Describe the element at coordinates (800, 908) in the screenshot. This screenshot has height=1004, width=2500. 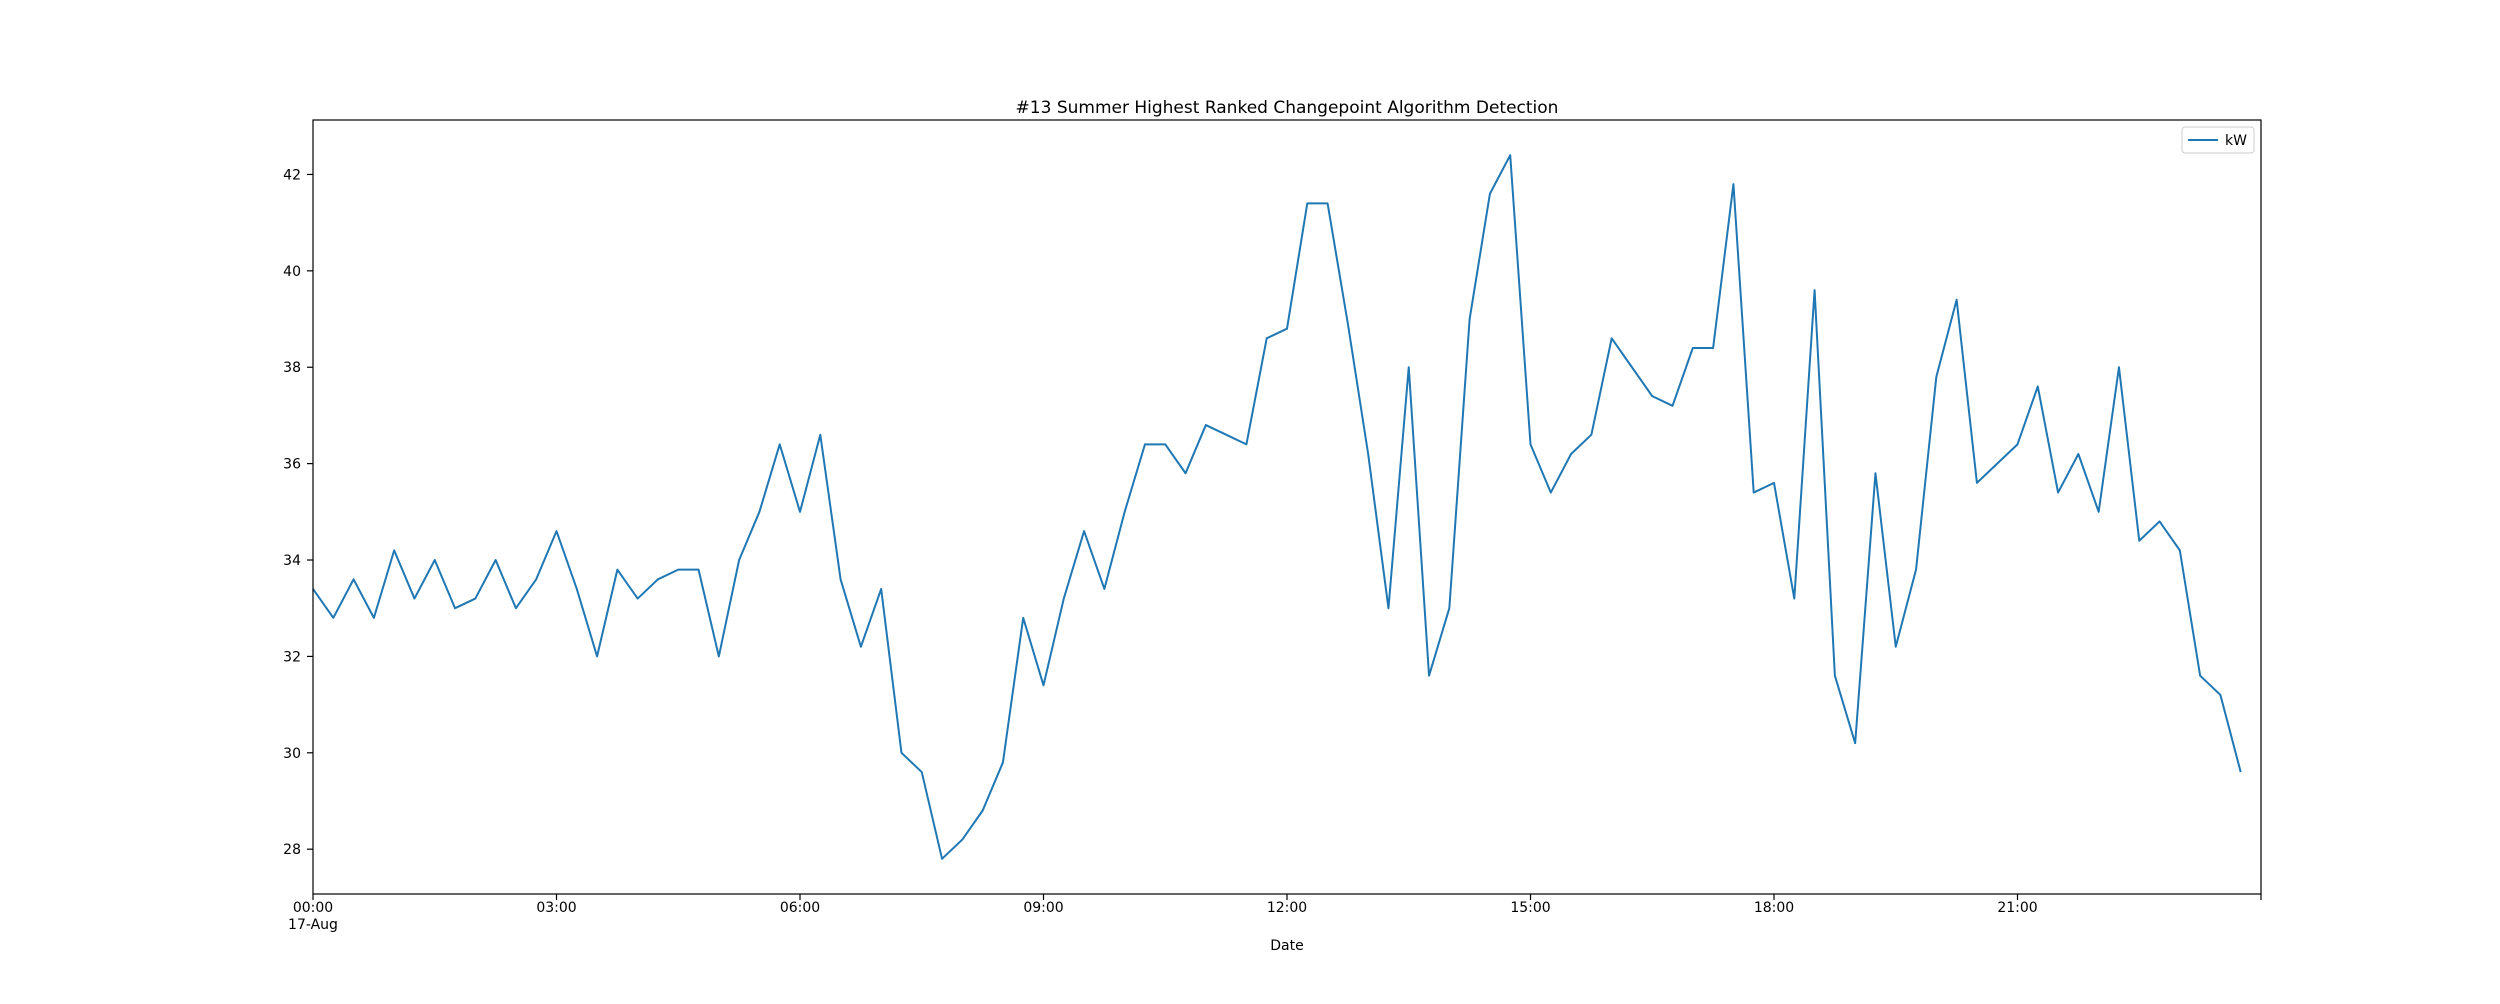
I see `x-tick-label: 06:00` at that location.